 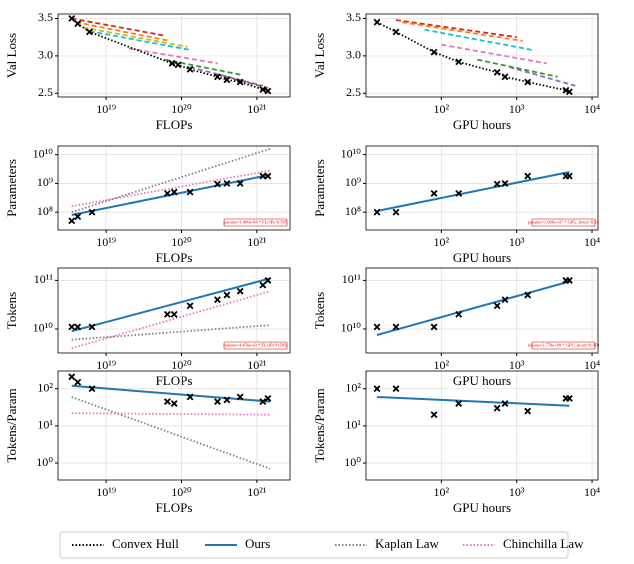 What do you see at coordinates (11, 310) in the screenshot?
I see `y-axis-label: Tokens` at bounding box center [11, 310].